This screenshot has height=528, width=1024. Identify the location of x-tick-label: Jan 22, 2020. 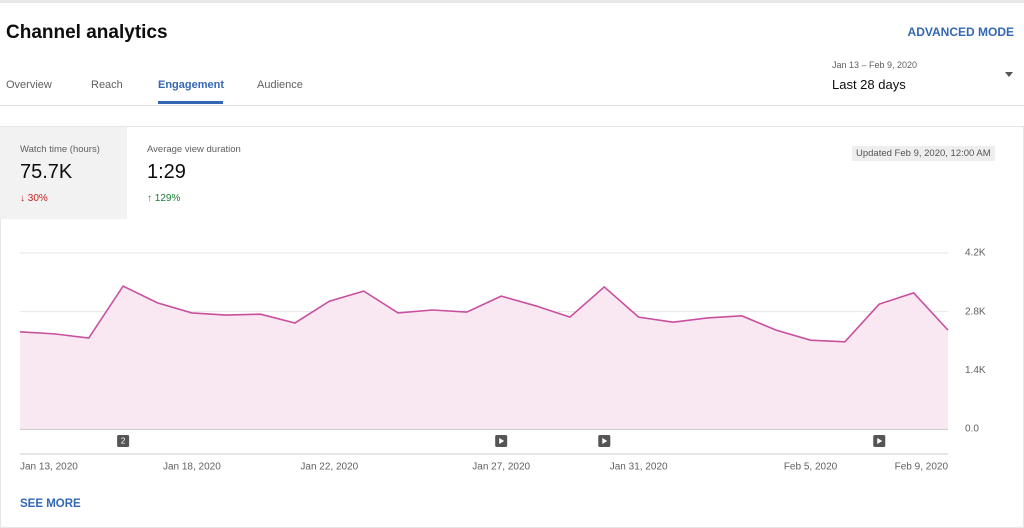
(329, 467).